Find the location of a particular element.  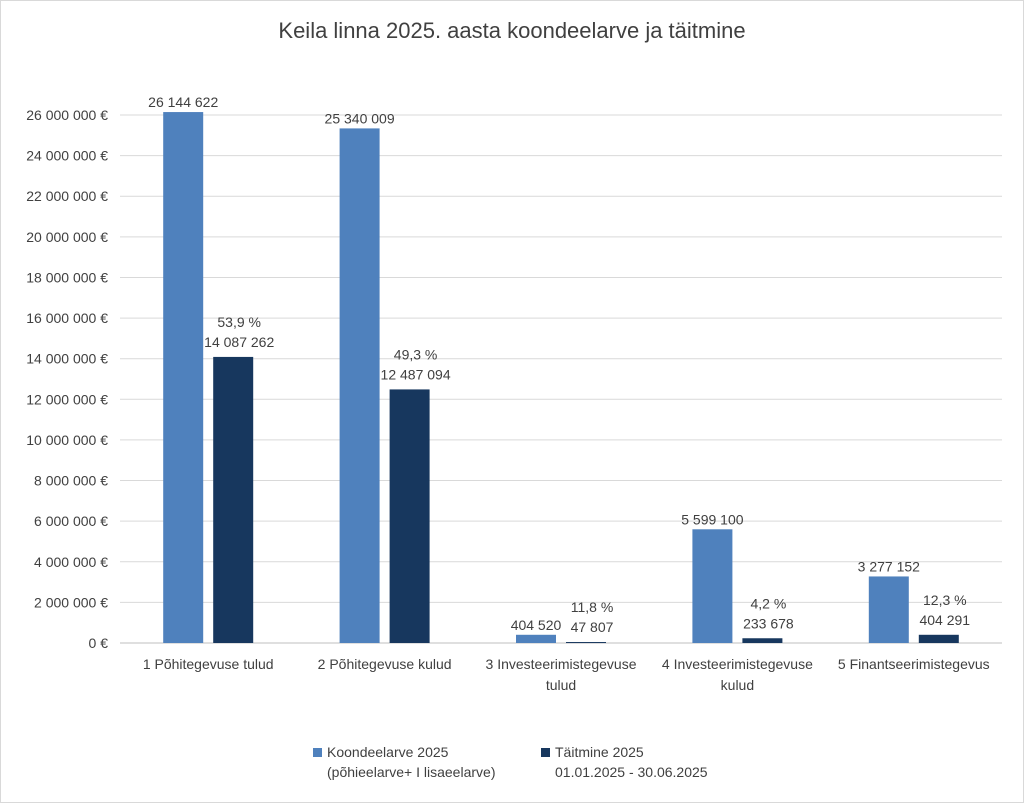

data-label-koondeelarve: 3 277 152 is located at coordinates (889, 566).